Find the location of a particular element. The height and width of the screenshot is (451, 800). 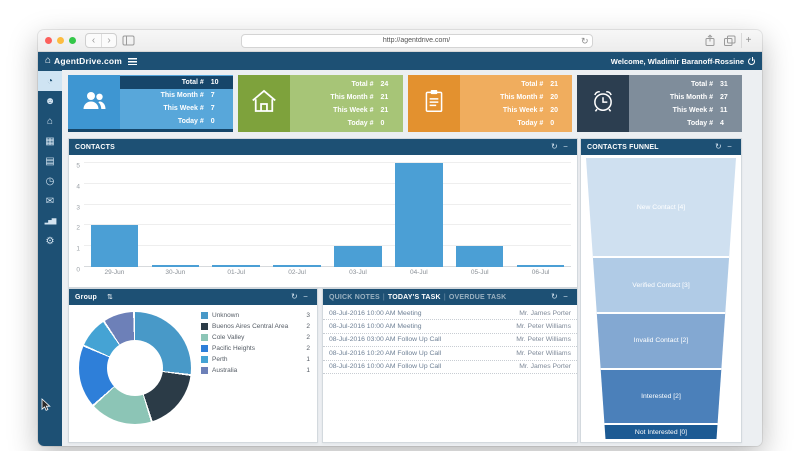

welcome-message: Welcome, Wladimir Baranoff-Rossine is located at coordinates (677, 61).